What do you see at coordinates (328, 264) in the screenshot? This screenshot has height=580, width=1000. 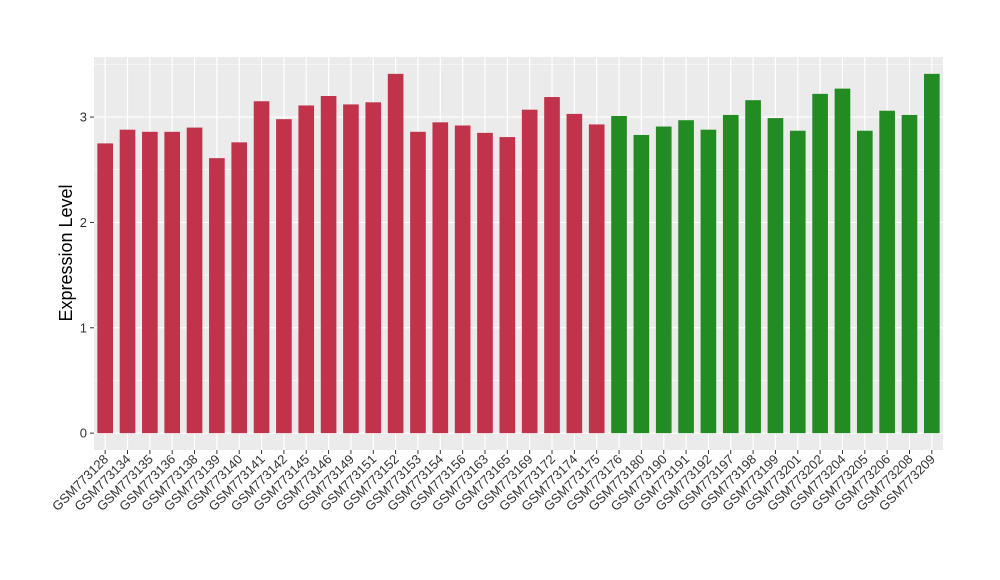 I see `bar-GSM773146` at bounding box center [328, 264].